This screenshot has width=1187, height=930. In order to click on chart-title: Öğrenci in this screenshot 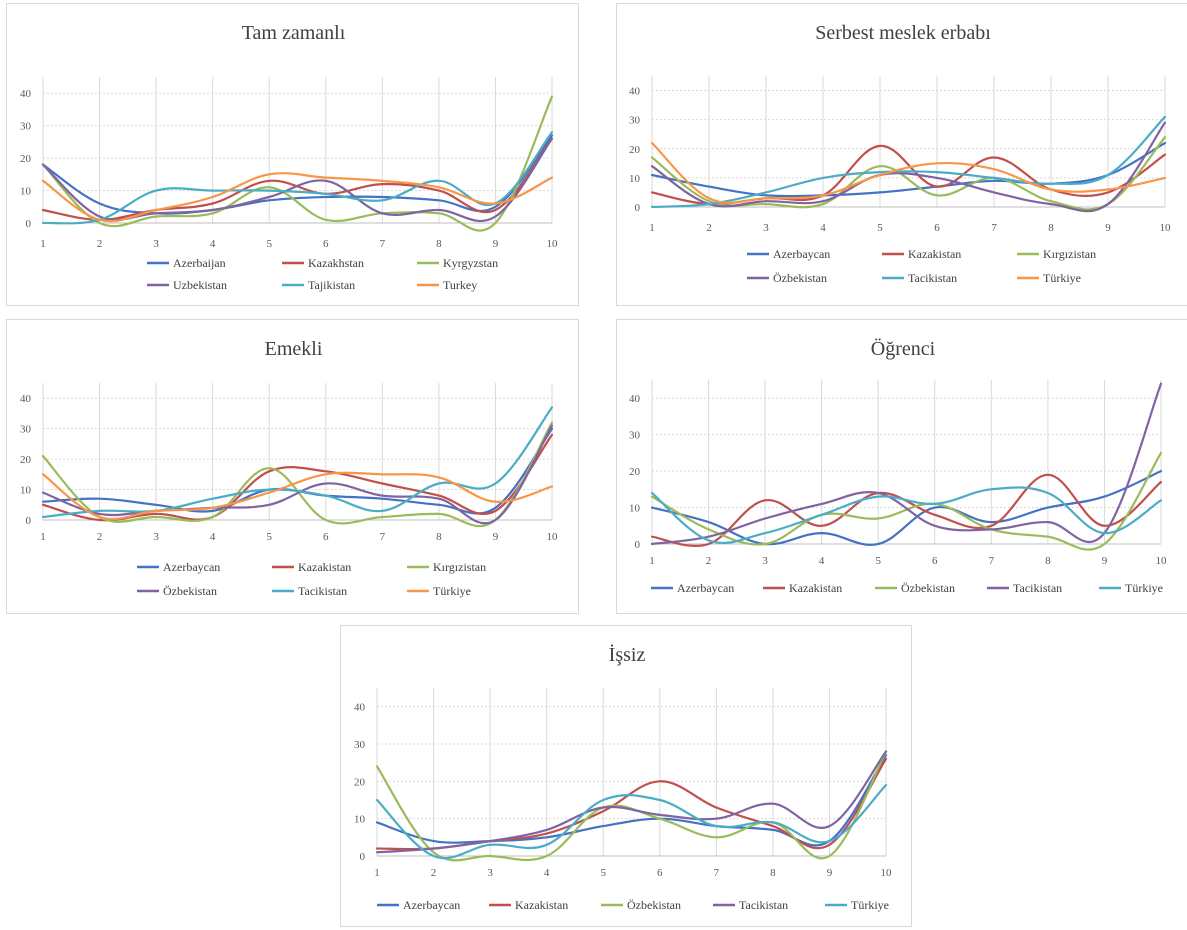, I will do `click(903, 348)`.